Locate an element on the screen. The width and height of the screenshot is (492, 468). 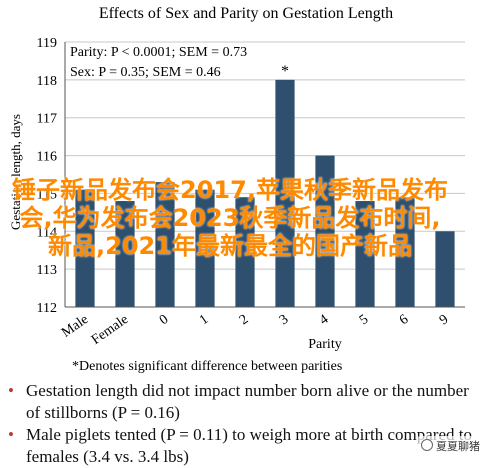
y-tick-label: 118 is located at coordinates (47, 81).